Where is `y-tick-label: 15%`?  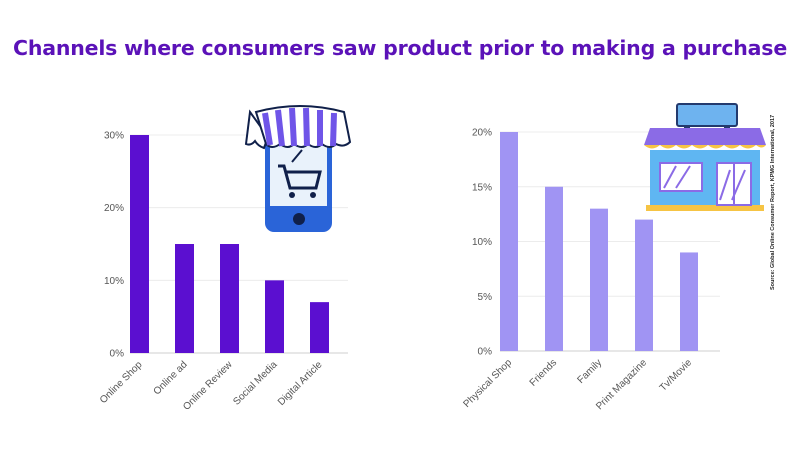 y-tick-label: 15% is located at coordinates (482, 187).